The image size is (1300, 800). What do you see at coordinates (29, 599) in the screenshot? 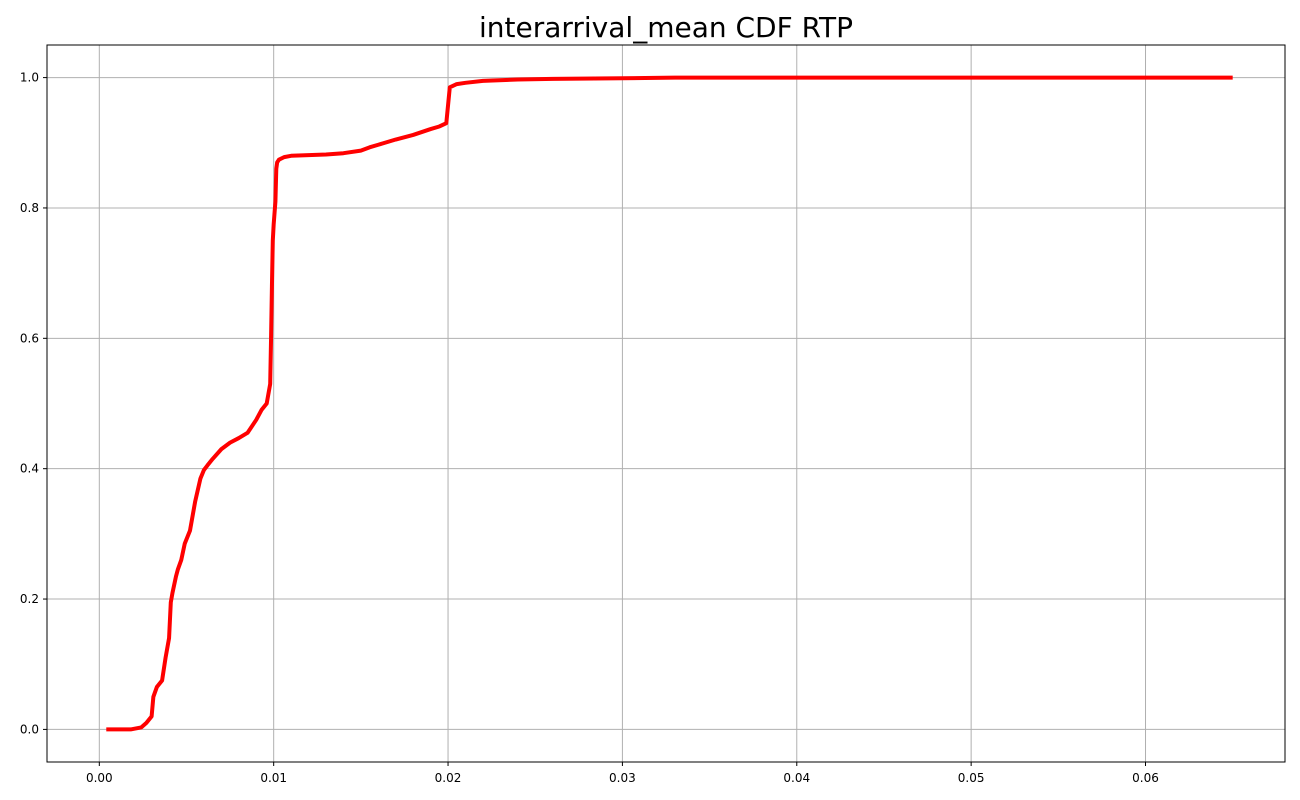
I see `y-tick-label: 0.2` at bounding box center [29, 599].